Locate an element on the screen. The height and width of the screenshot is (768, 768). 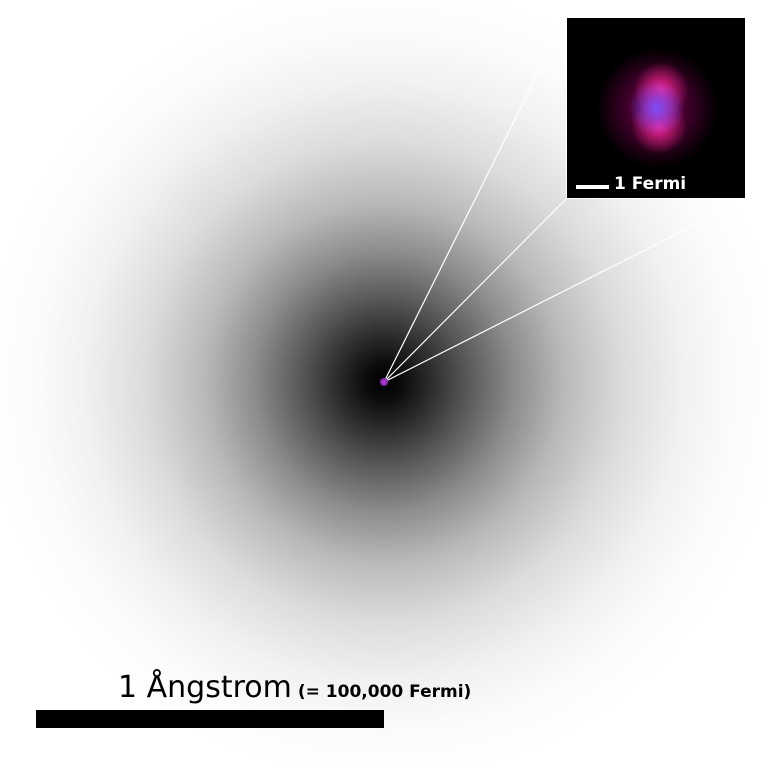
zoom-line-bottom is located at coordinates (565, 290).